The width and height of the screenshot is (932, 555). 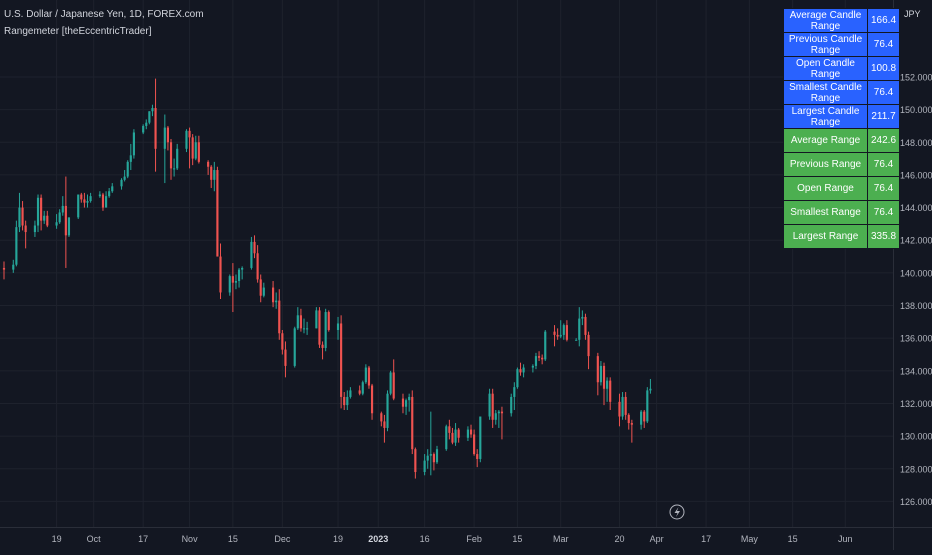 What do you see at coordinates (78, 31) in the screenshot?
I see `indicator-label: Rangemeter [theEccentricTrader]` at bounding box center [78, 31].